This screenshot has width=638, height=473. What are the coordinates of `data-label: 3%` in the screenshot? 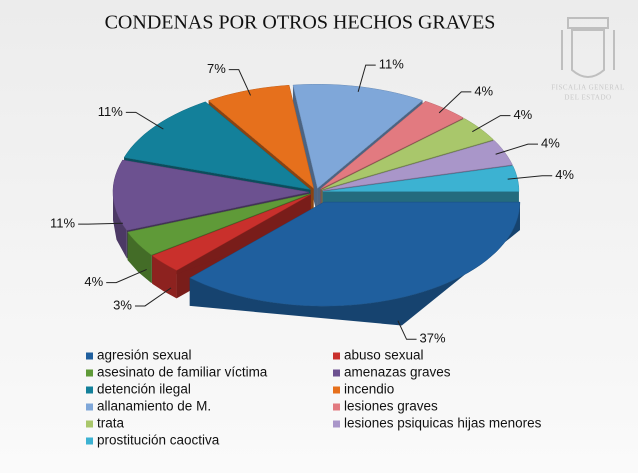 It's located at (122, 304).